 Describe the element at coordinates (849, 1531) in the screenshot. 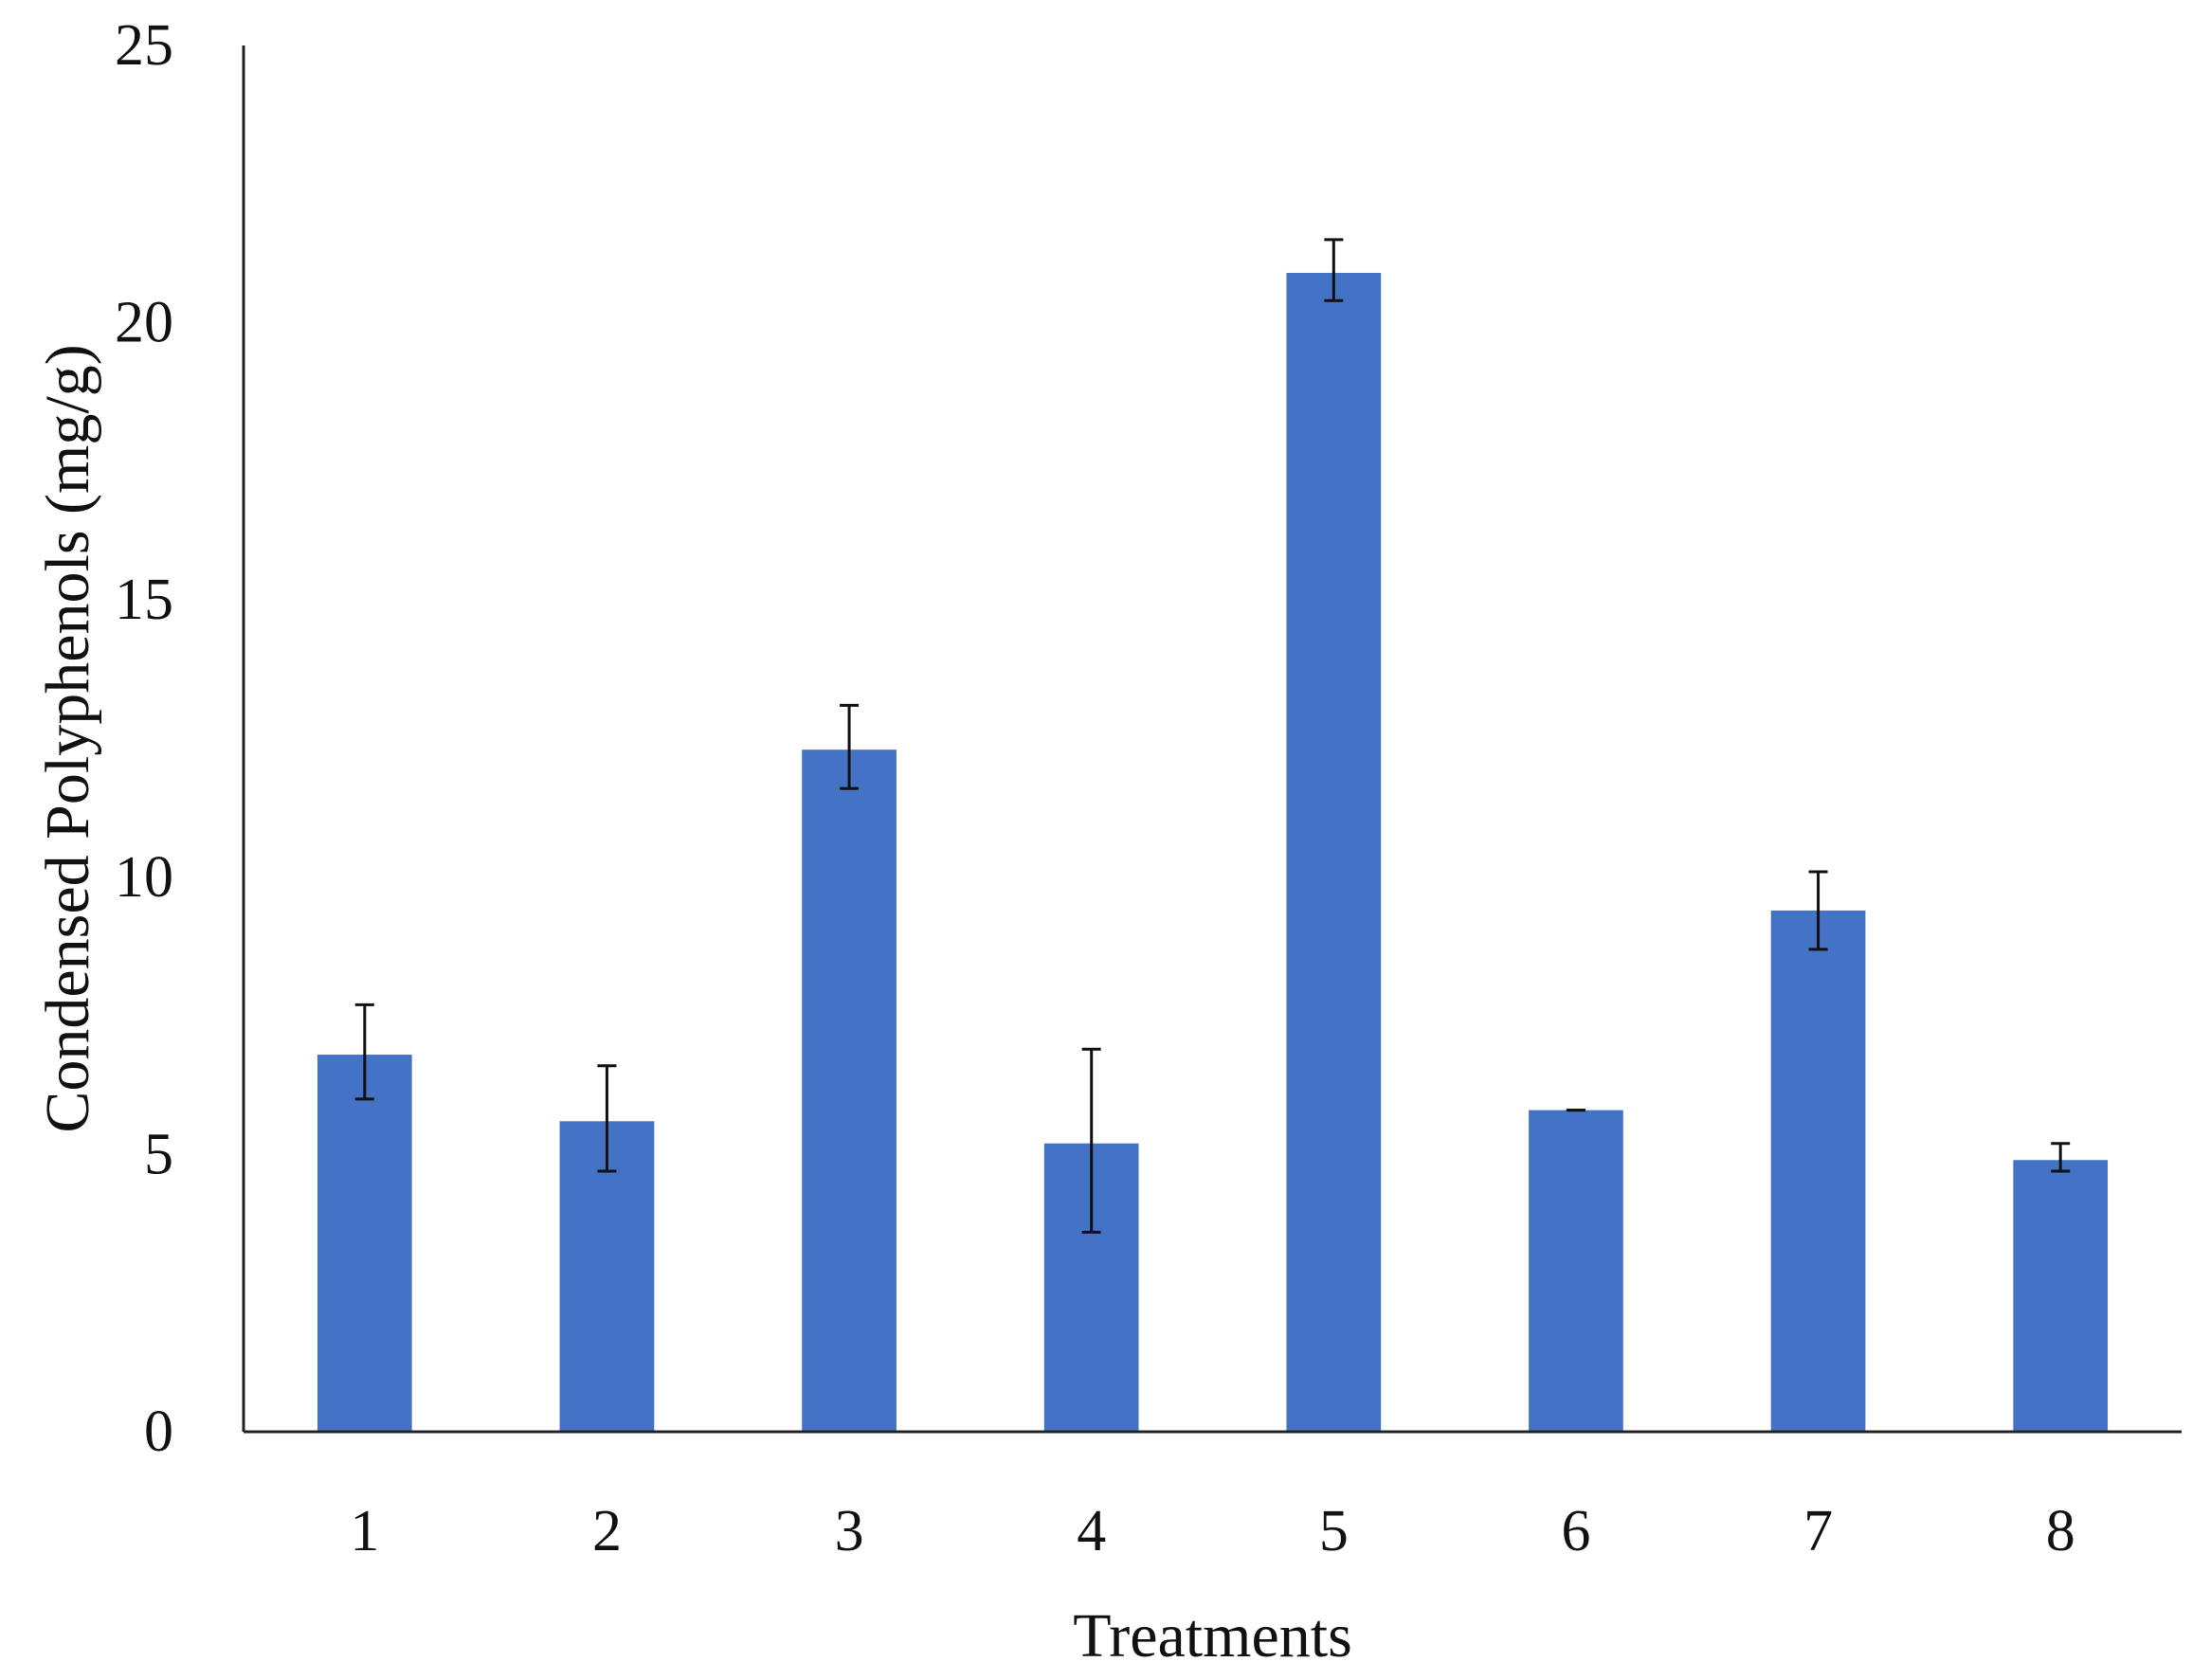

I see `x-tick-label: 3` at that location.